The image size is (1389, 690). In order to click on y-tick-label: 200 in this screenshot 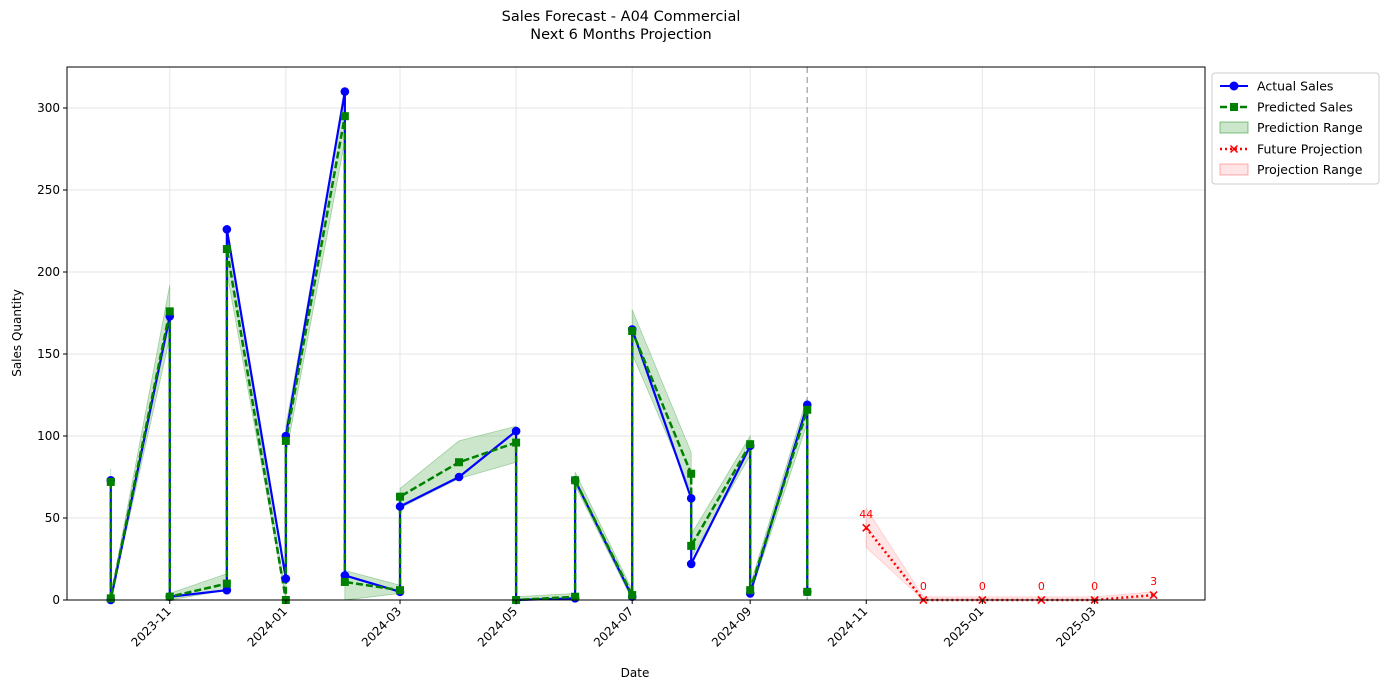, I will do `click(48, 272)`.